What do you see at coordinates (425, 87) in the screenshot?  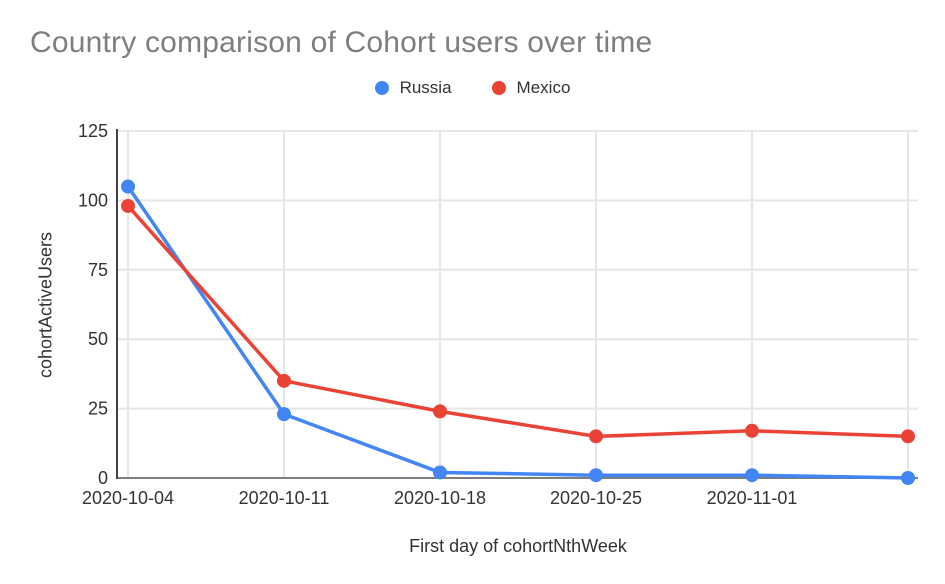 I see `legend-label-russia: Russia` at bounding box center [425, 87].